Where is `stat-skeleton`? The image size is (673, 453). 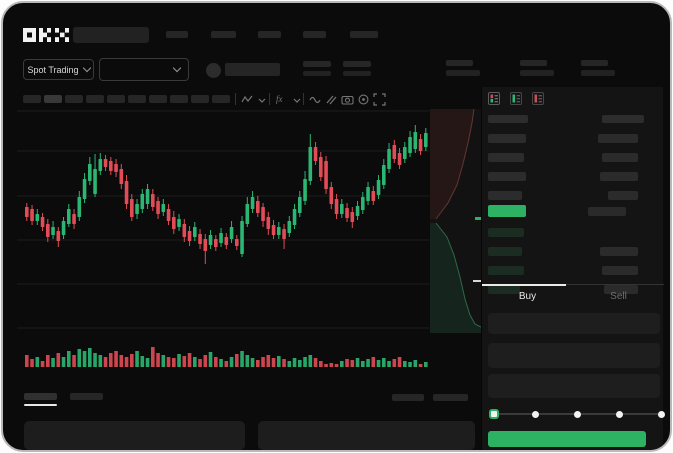 stat-skeleton is located at coordinates (463, 73).